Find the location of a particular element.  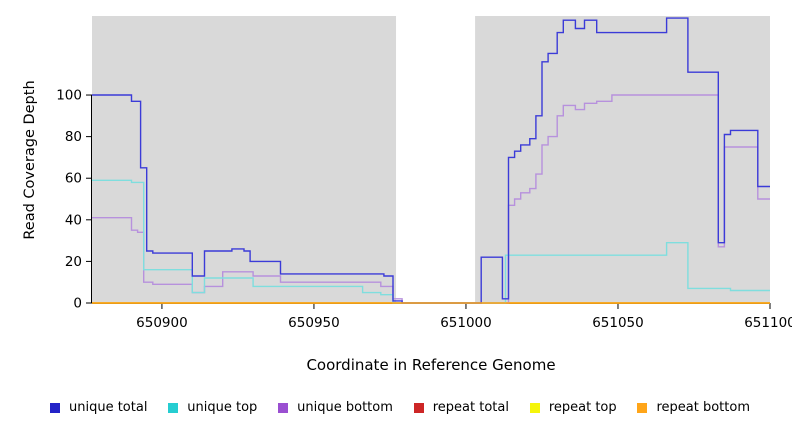

x-tick-label: 651000 is located at coordinates (466, 323).